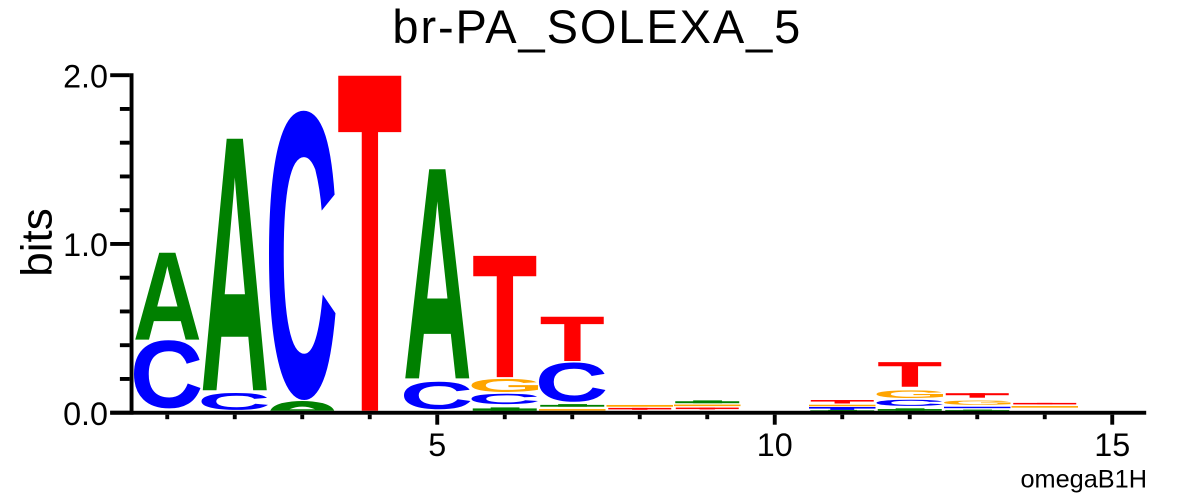 The image size is (1196, 501). I want to click on svg-text: 2.0, so click(85, 76).